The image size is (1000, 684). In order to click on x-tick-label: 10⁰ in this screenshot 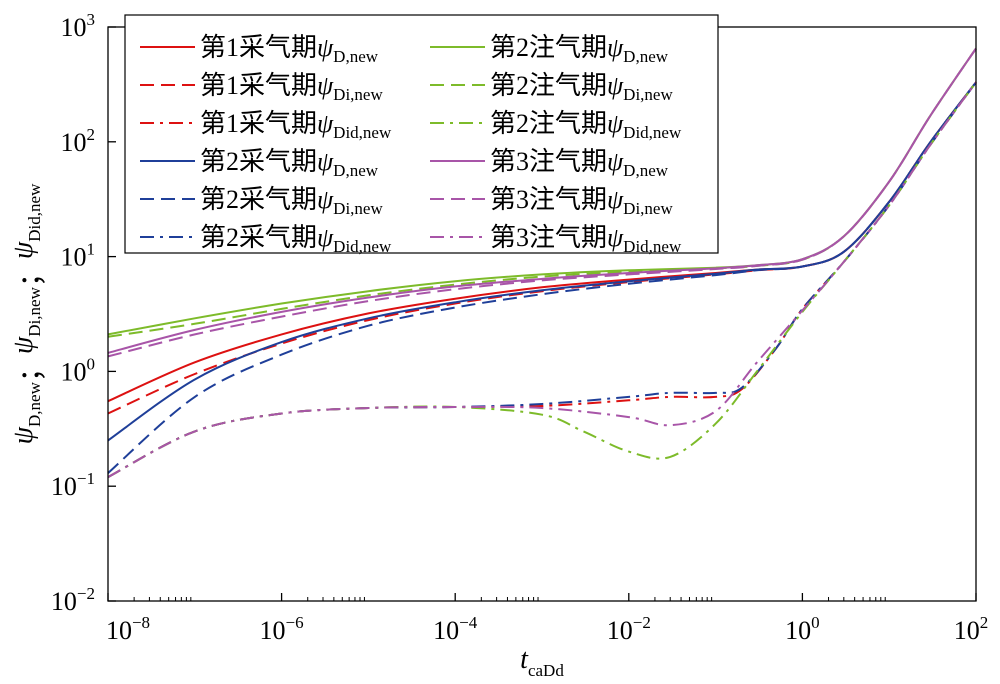, I will do `click(802, 629)`.